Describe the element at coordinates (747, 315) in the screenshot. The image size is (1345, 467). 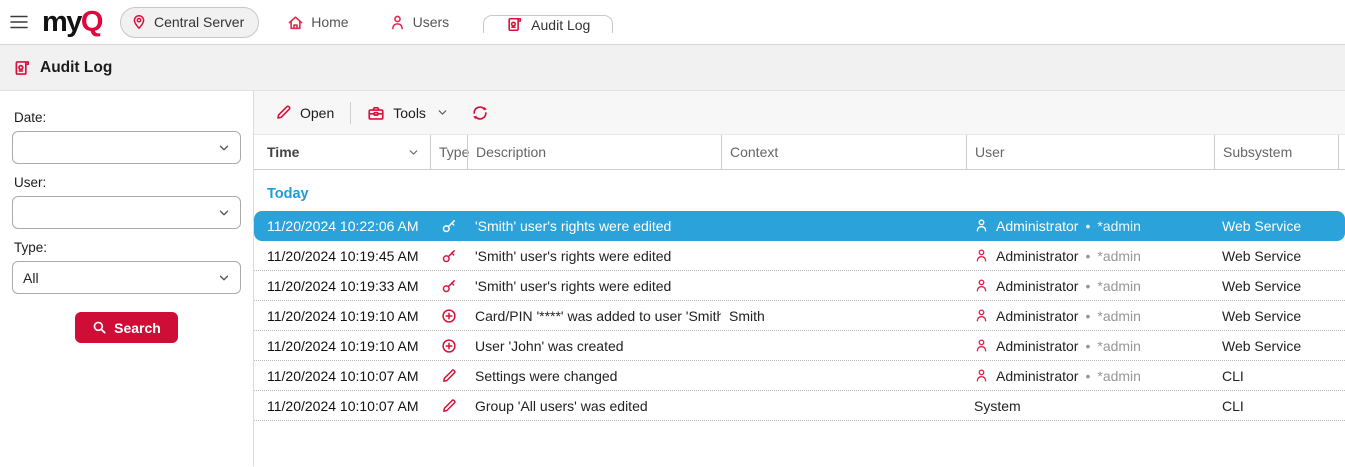
I see `context-cell: Smith` at that location.